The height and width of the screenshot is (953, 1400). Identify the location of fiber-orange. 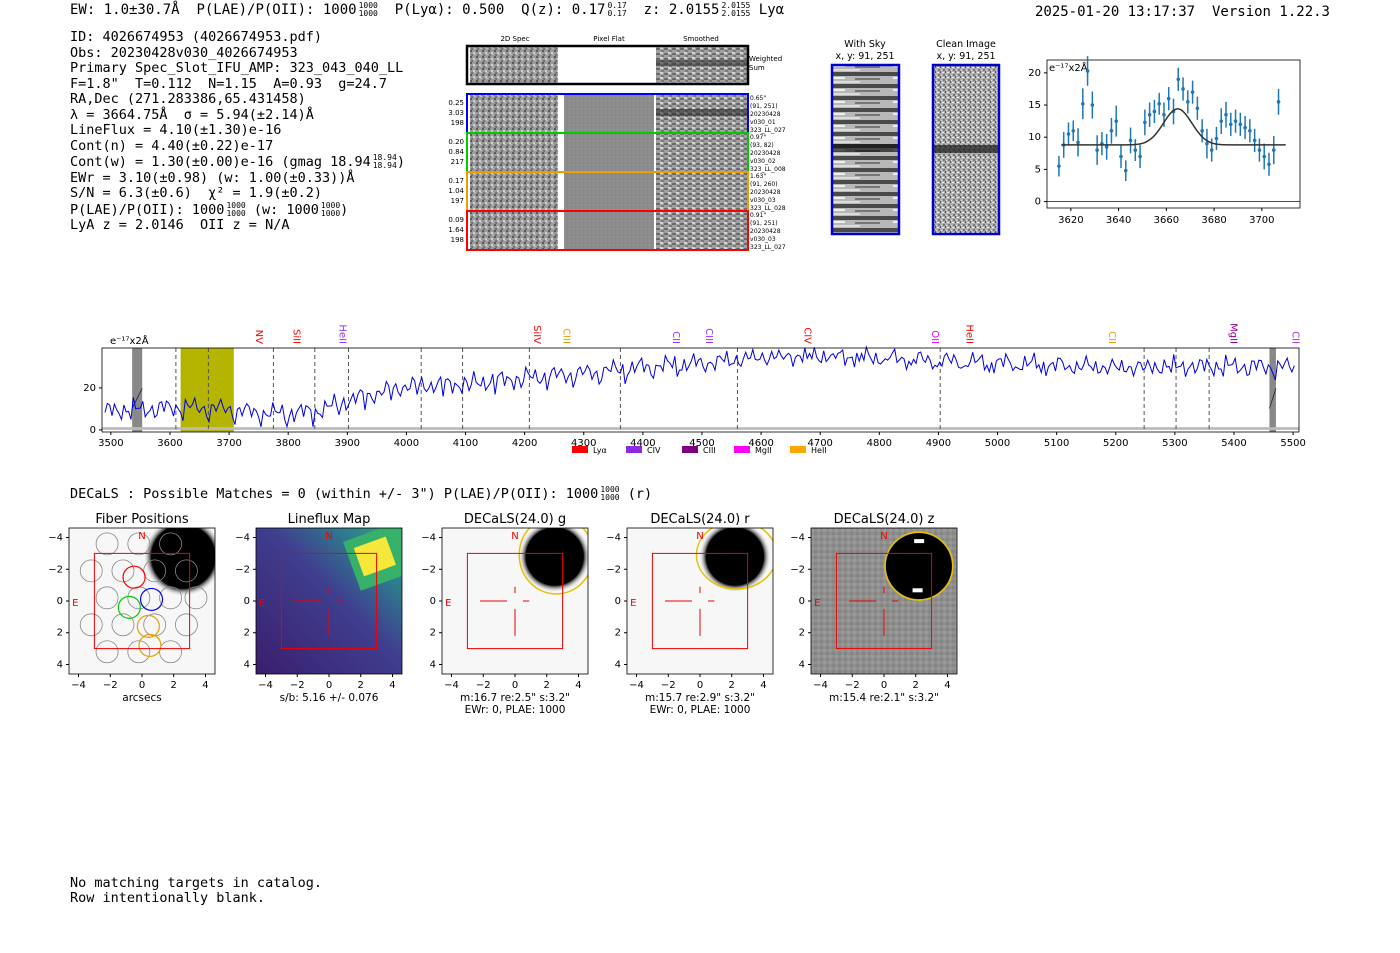
(148, 626).